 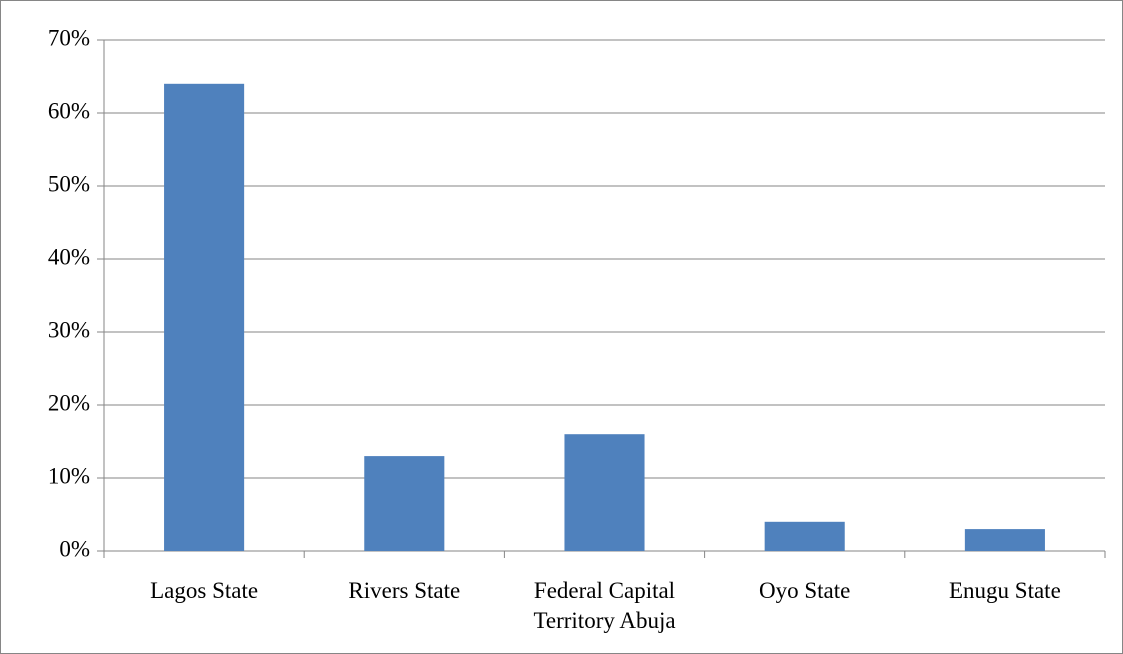 What do you see at coordinates (69, 37) in the screenshot?
I see `y-tick-label: 70%` at bounding box center [69, 37].